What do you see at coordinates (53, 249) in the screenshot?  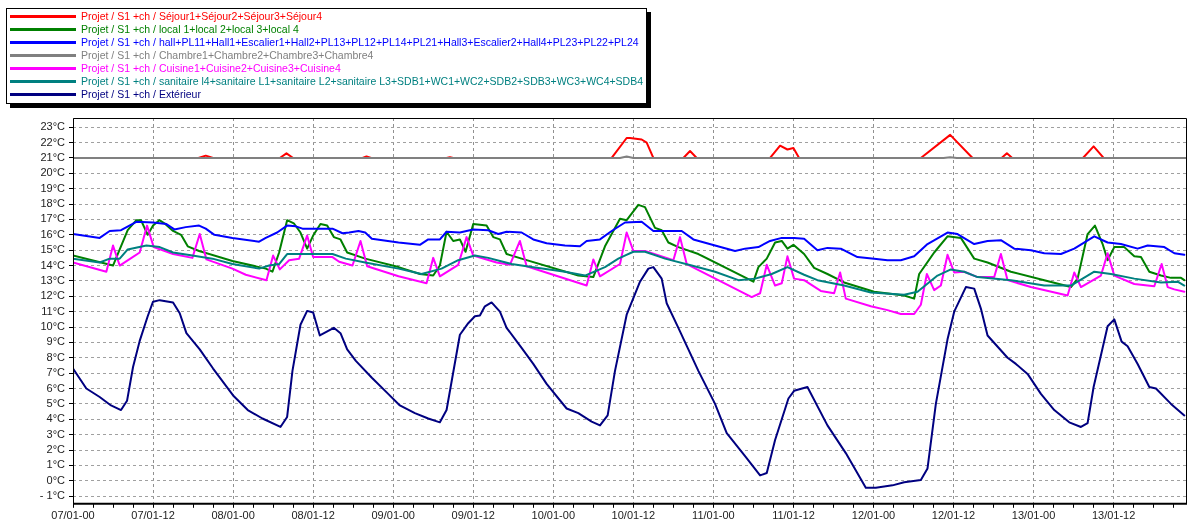 I see `y-tick-label: 15°C` at bounding box center [53, 249].